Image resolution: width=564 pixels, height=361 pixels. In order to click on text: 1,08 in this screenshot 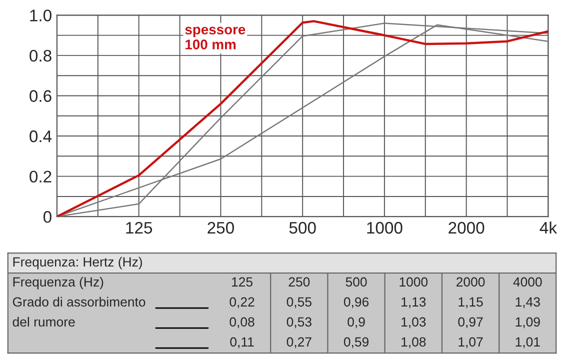, I will do `click(414, 342)`.